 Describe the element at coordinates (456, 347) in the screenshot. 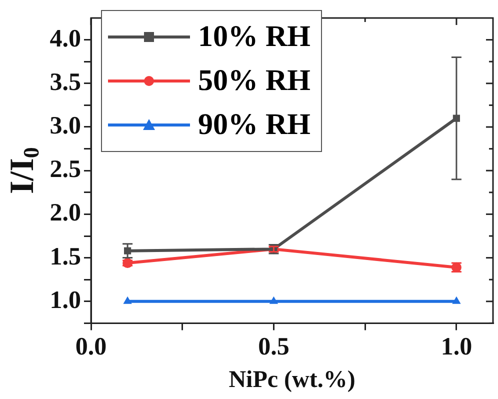

I see `x-tick-label: 1.0` at that location.